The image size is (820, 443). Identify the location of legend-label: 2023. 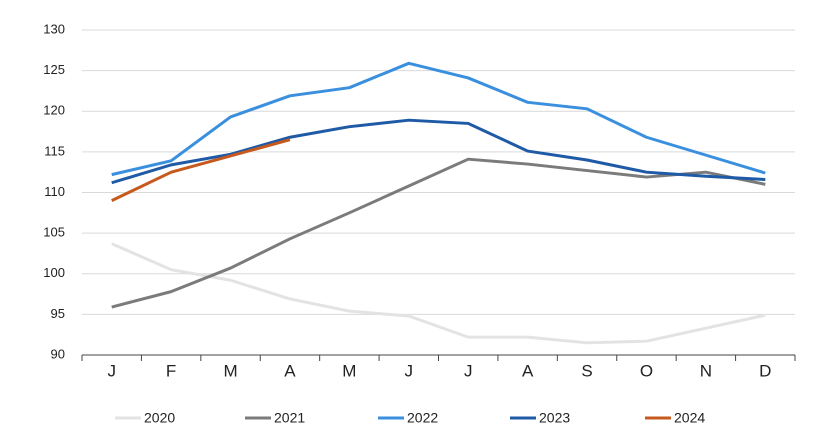
(554, 418).